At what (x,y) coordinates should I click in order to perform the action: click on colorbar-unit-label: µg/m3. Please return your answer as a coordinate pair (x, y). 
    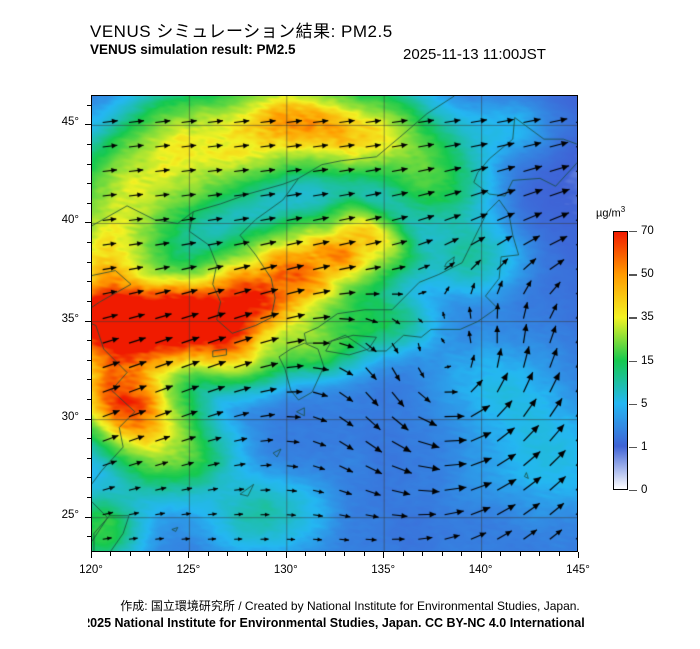
    Looking at the image, I should click on (610, 212).